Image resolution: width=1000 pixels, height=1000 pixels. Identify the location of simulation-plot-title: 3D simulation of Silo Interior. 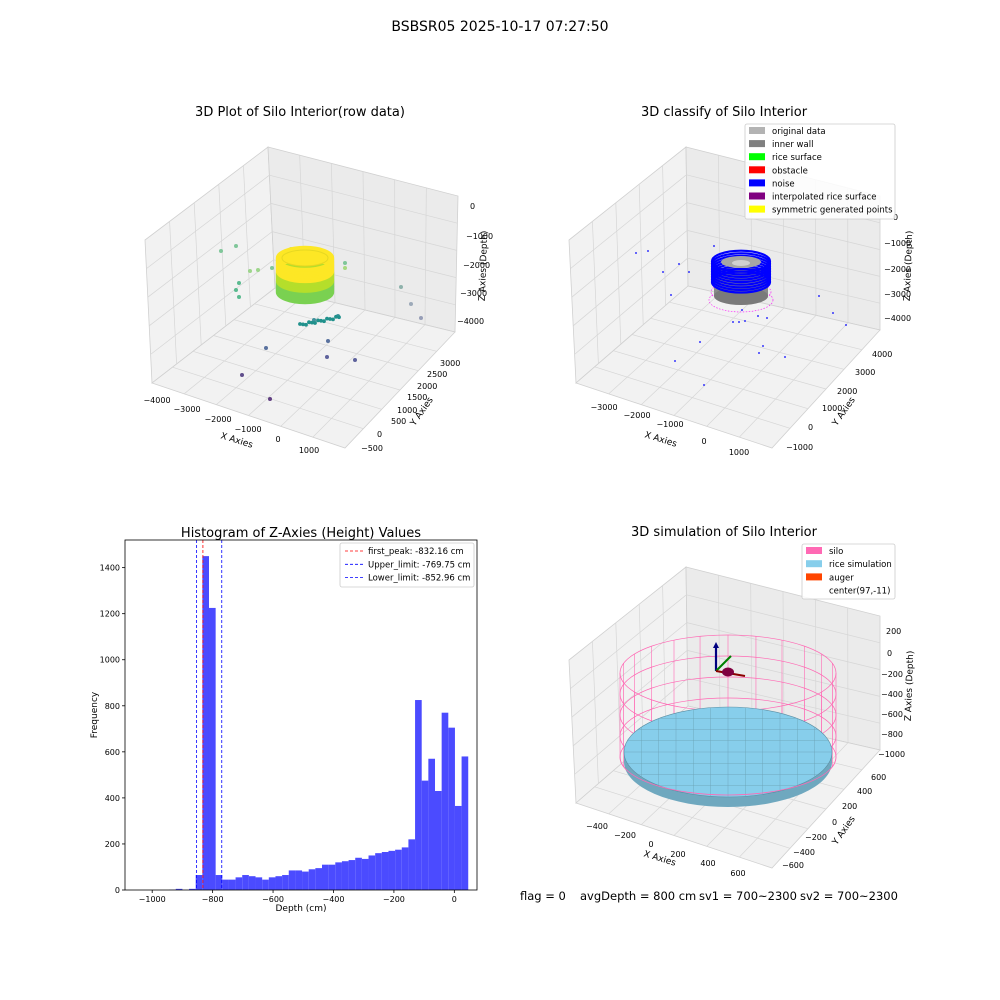
(724, 532).